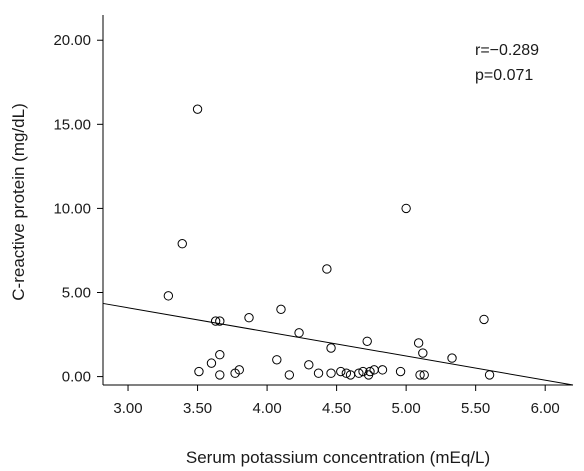 The width and height of the screenshot is (584, 471). What do you see at coordinates (72, 208) in the screenshot?
I see `y-tick-label: 10.00` at bounding box center [72, 208].